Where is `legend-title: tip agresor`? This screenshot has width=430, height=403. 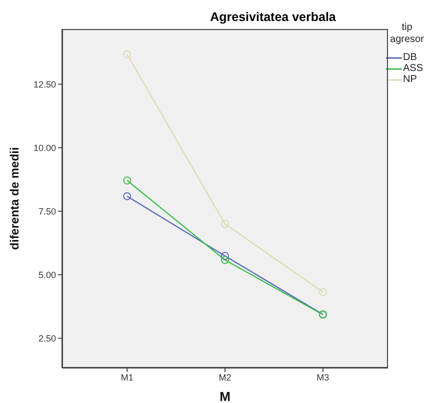
legend-title: tip agresor is located at coordinates (407, 34).